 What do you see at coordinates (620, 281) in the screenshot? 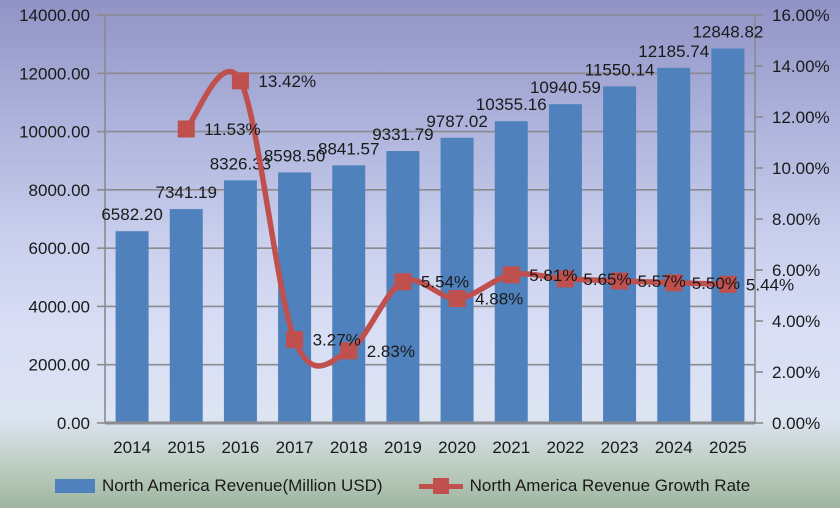
I see `growth-marker-2023` at bounding box center [620, 281].